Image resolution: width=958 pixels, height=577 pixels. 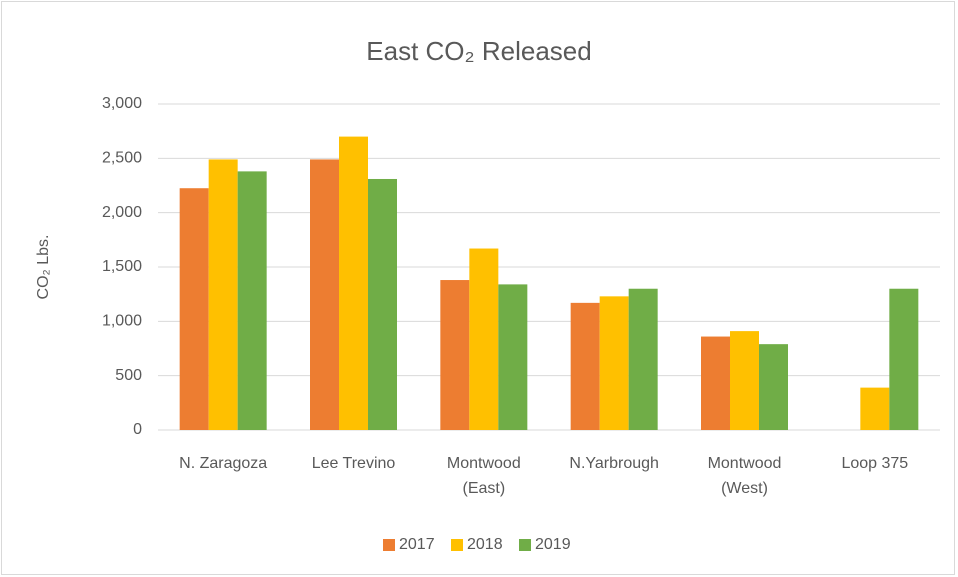 I want to click on y-tick-label: 1,500, so click(x=122, y=266).